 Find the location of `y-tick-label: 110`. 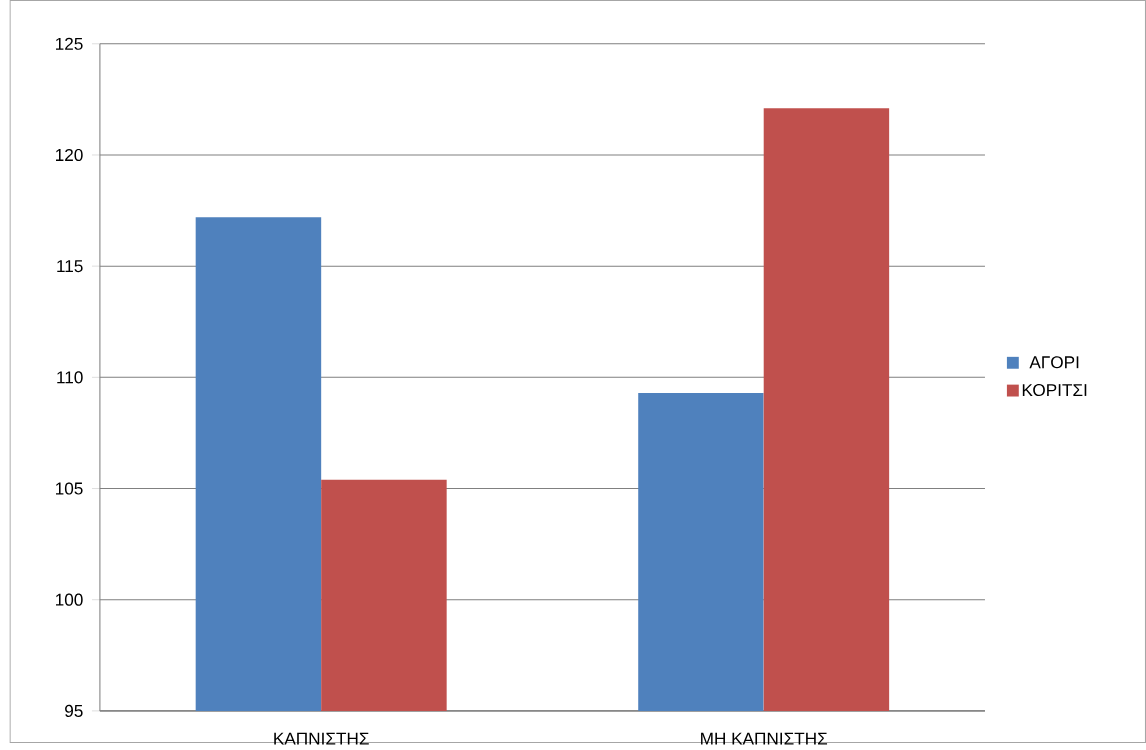

y-tick-label: 110 is located at coordinates (70, 377).